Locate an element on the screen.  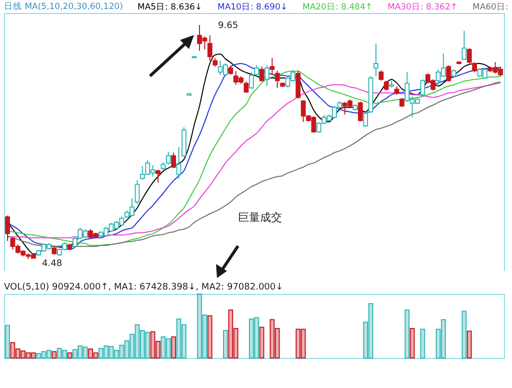
text: MA30日: 8.362↑ is located at coordinates (423, 7).